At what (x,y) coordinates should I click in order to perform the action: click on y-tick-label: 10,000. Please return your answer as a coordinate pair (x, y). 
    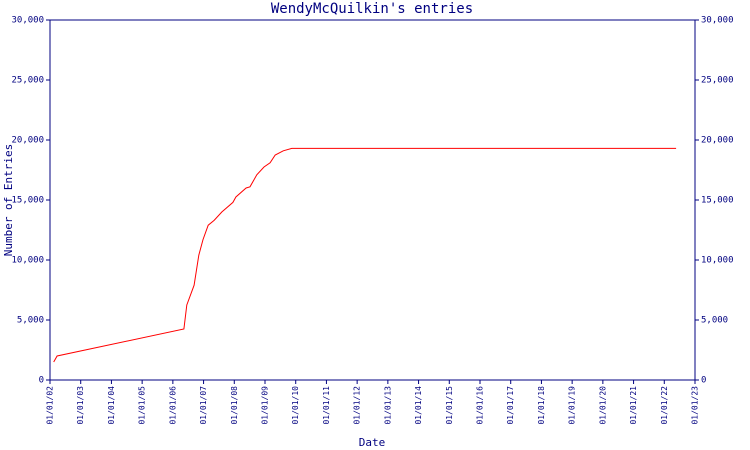
    Looking at the image, I should click on (27, 261).